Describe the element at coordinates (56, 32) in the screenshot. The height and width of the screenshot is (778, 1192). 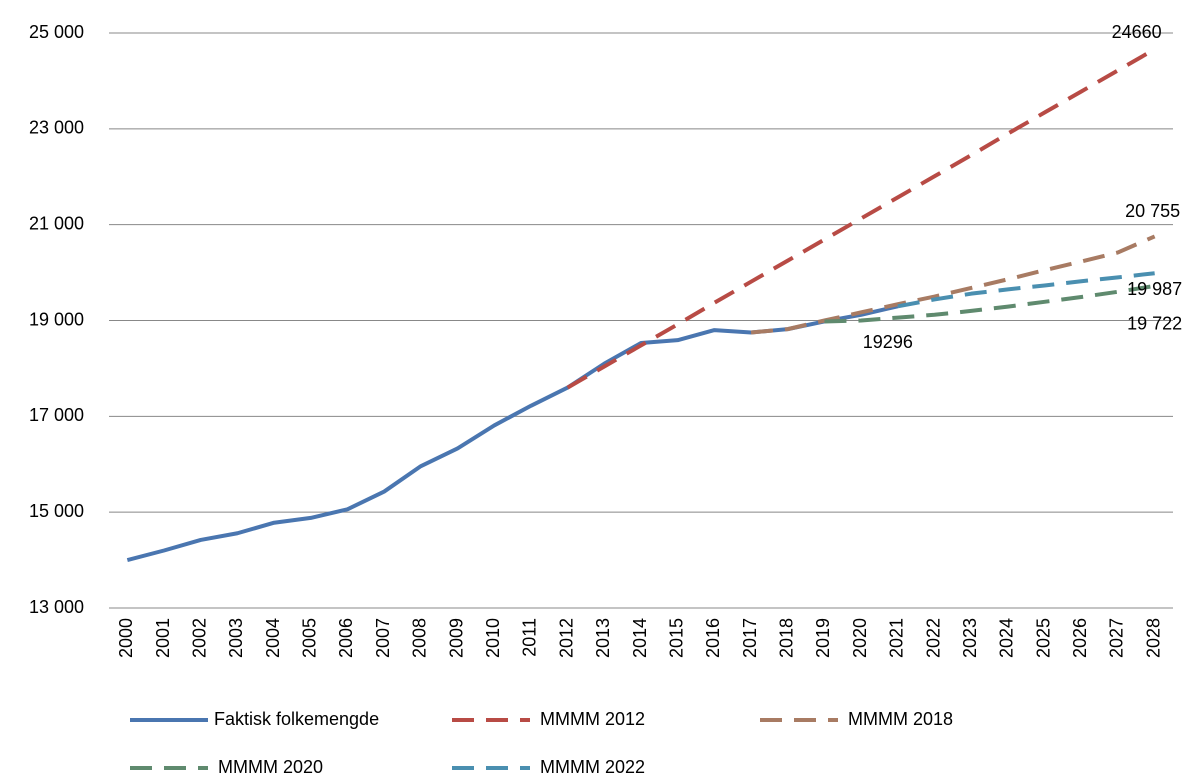
I see `y-tick-label: 25 000` at that location.